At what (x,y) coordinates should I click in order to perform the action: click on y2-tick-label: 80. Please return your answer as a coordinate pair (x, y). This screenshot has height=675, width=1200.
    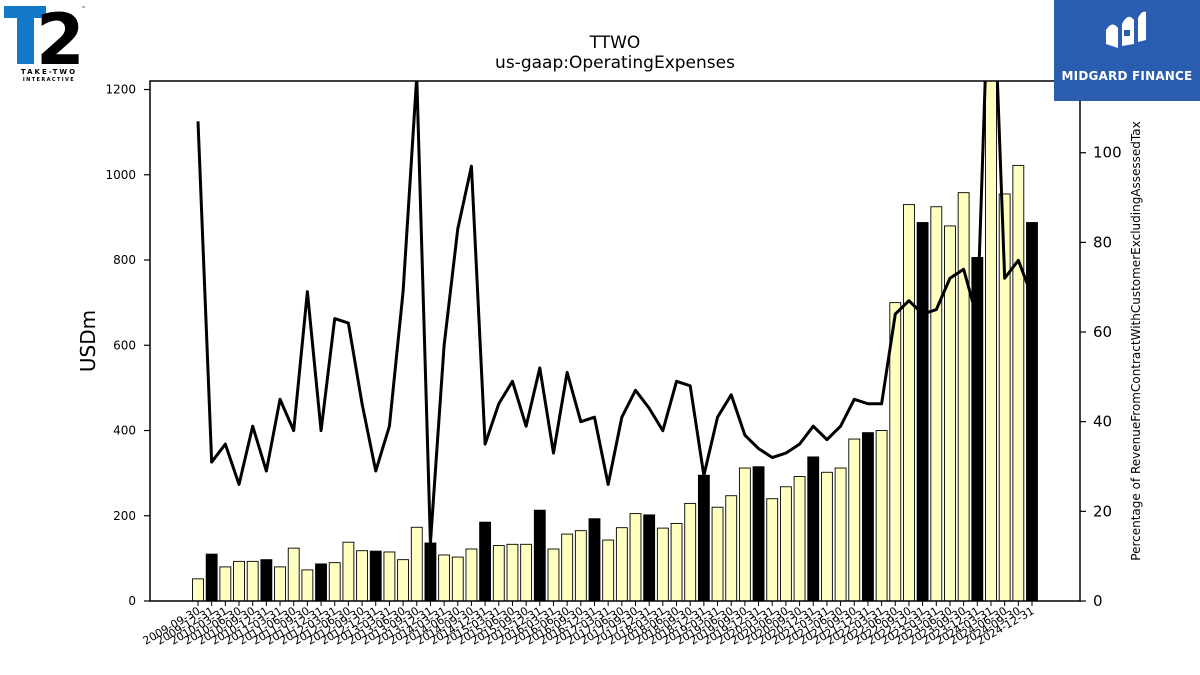
    Looking at the image, I should click on (1102, 242).